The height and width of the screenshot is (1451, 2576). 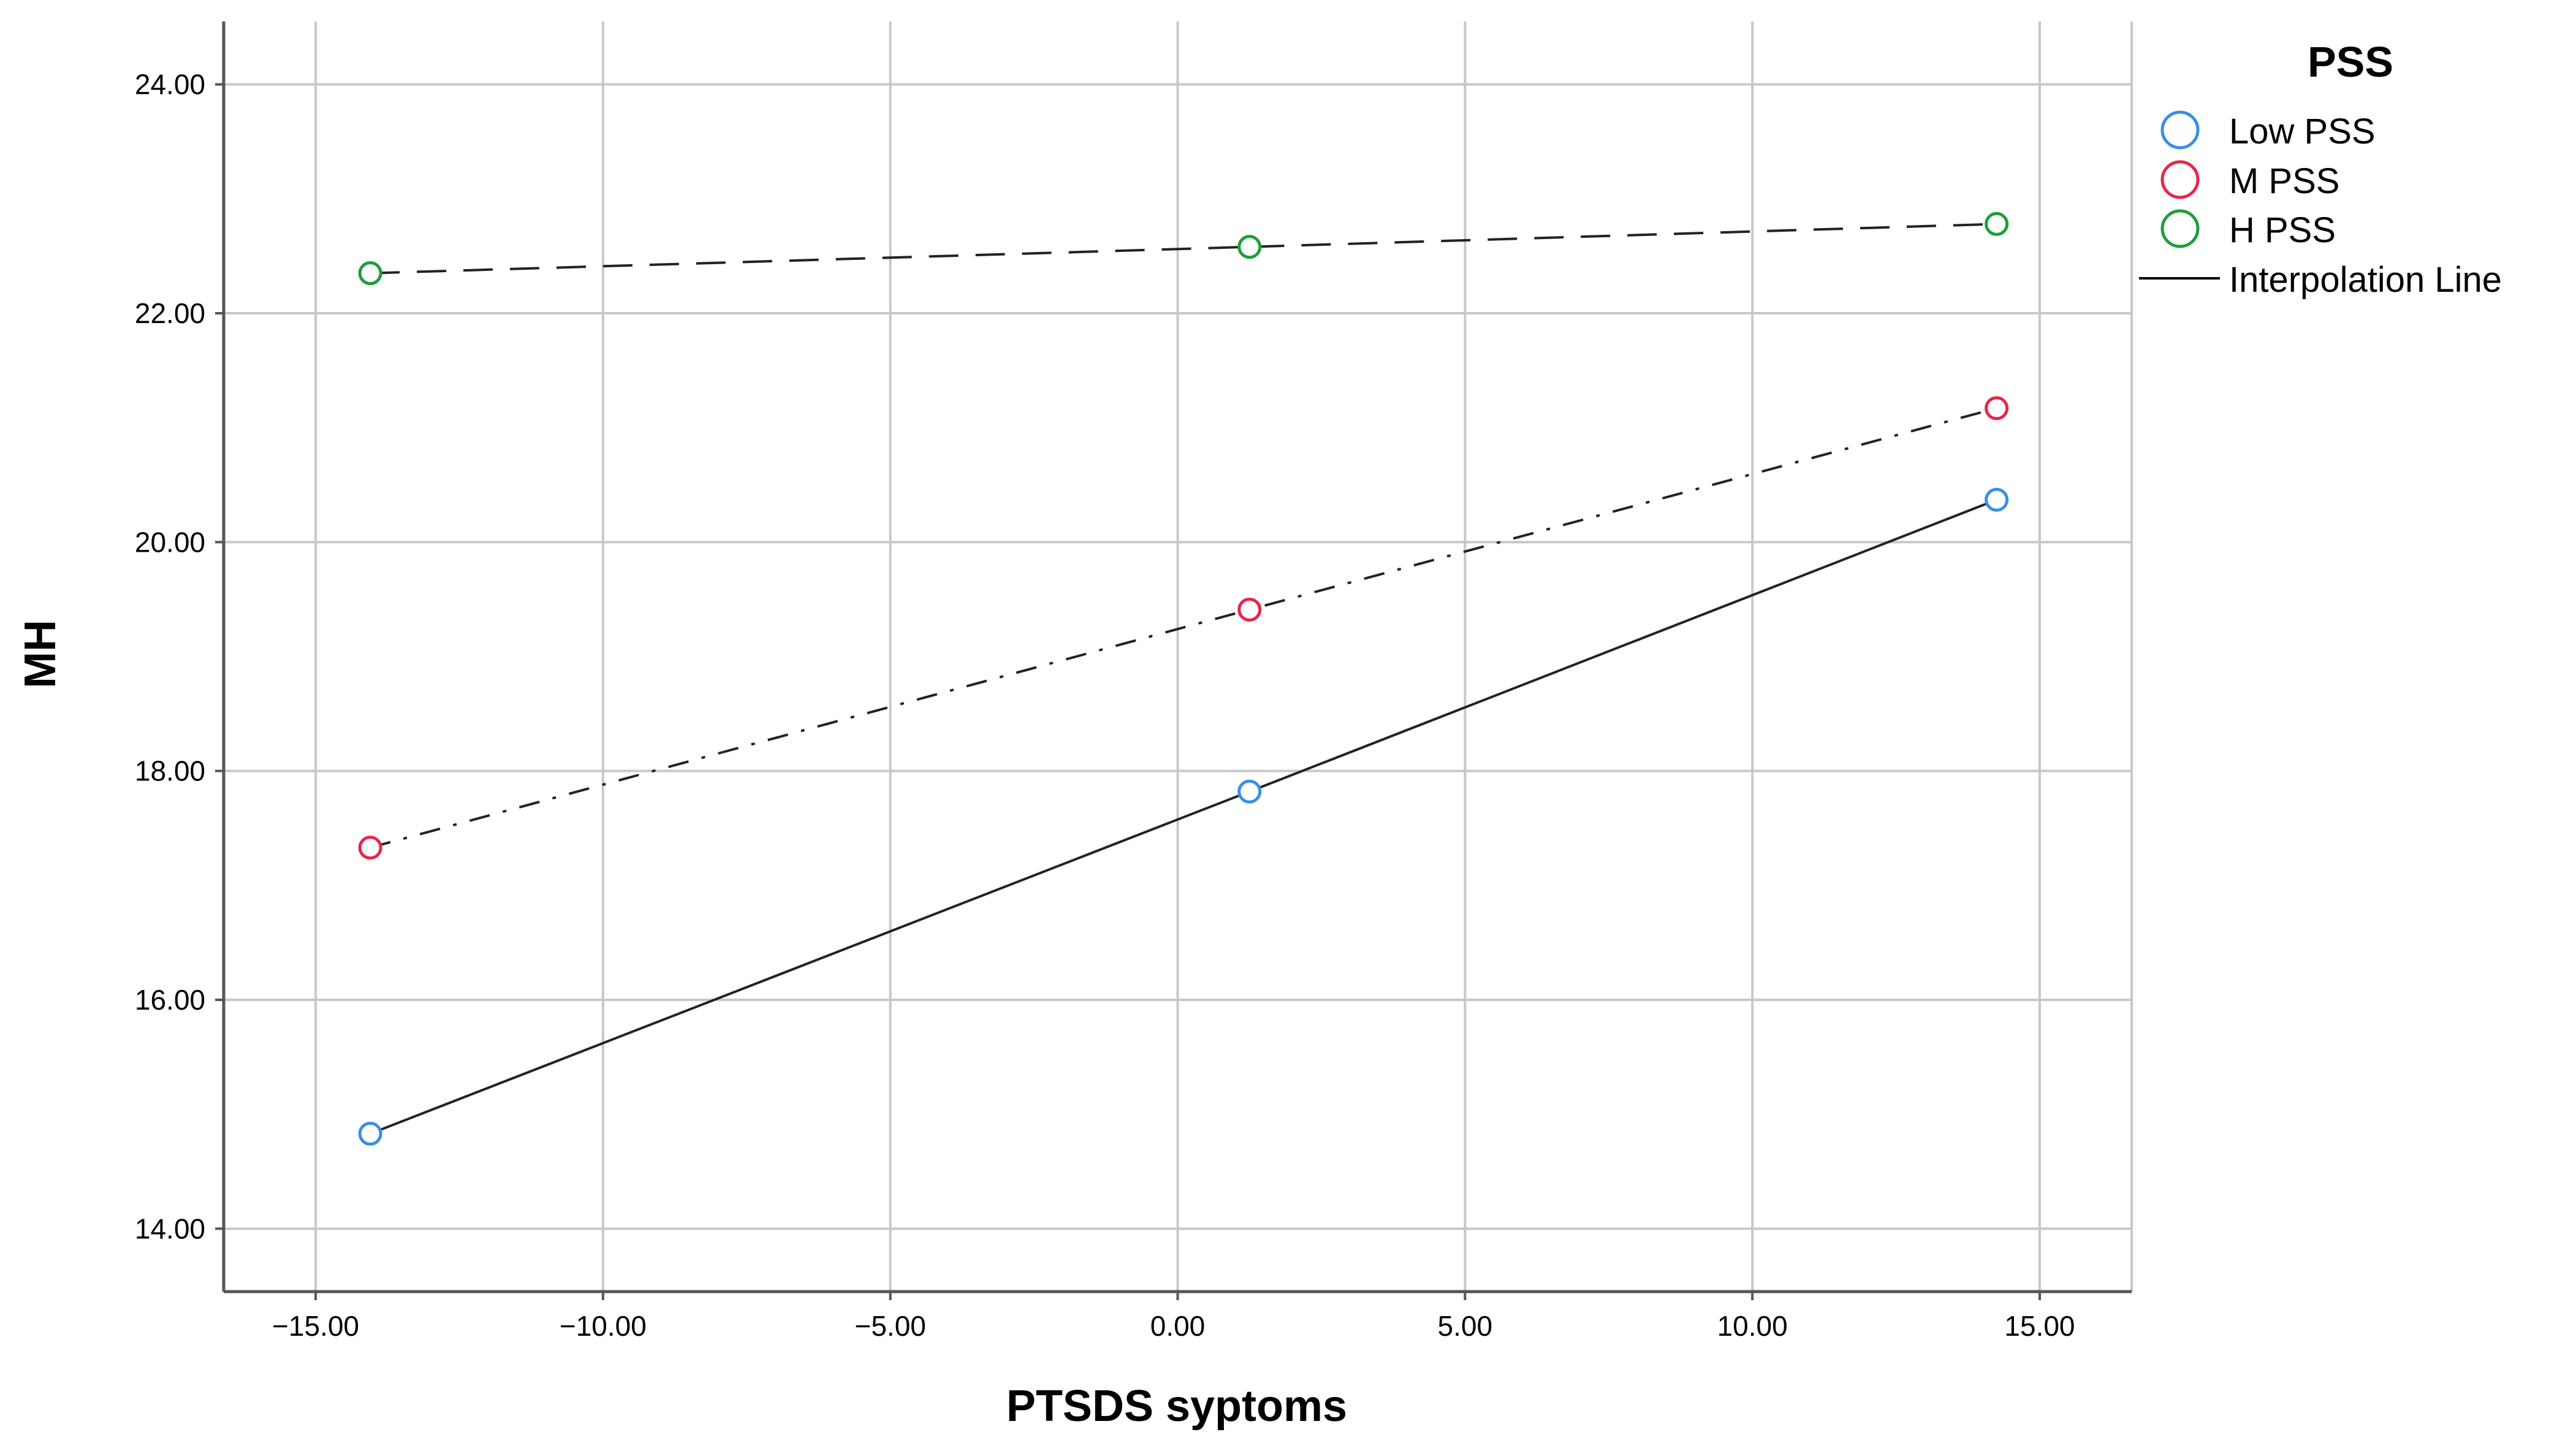 I want to click on legend-label-m-pss: M PSS, so click(x=2284, y=181).